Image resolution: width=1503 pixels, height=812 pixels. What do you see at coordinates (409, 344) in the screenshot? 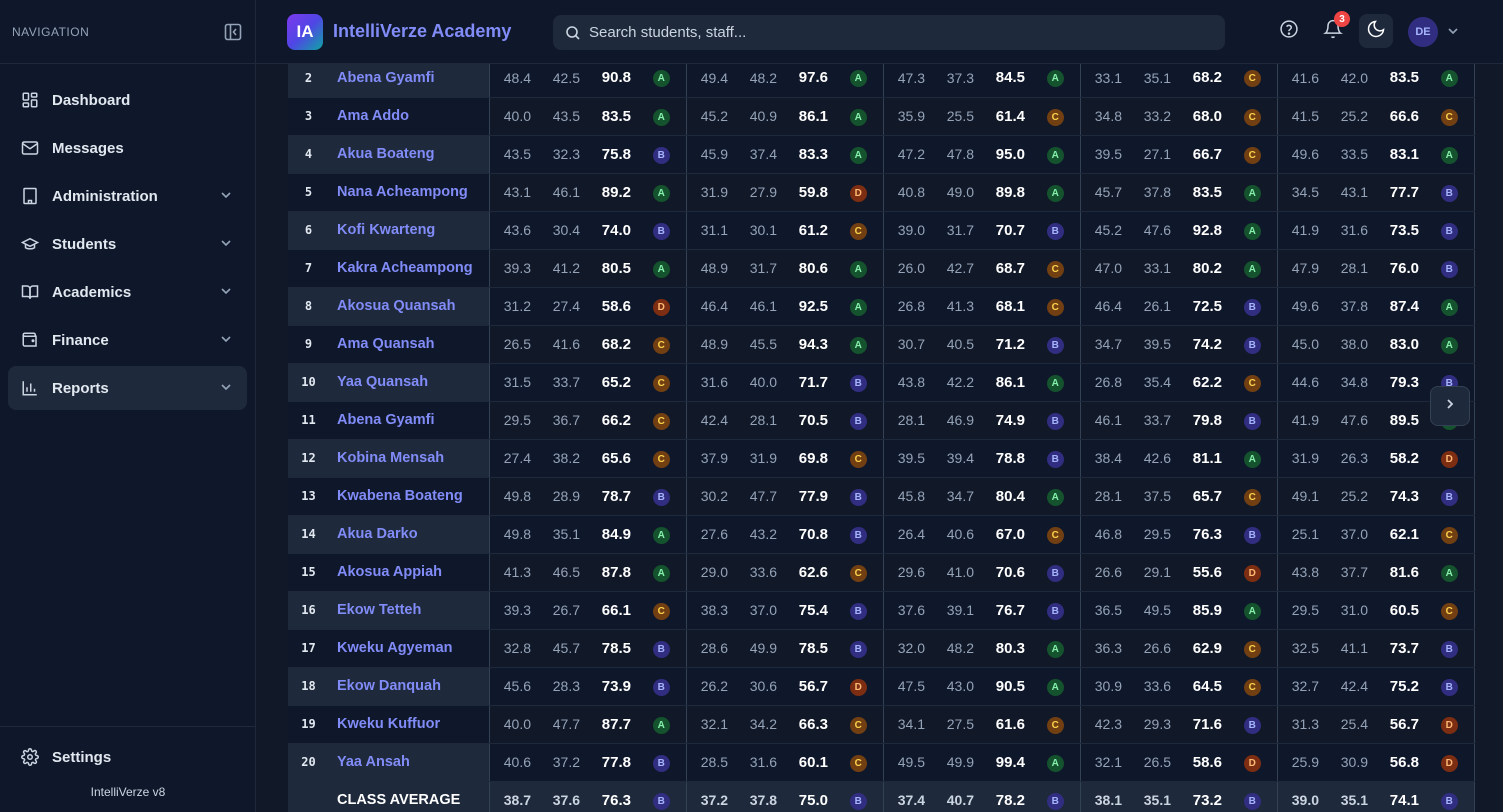
I see `student-name-link: Ama Quansah` at bounding box center [409, 344].